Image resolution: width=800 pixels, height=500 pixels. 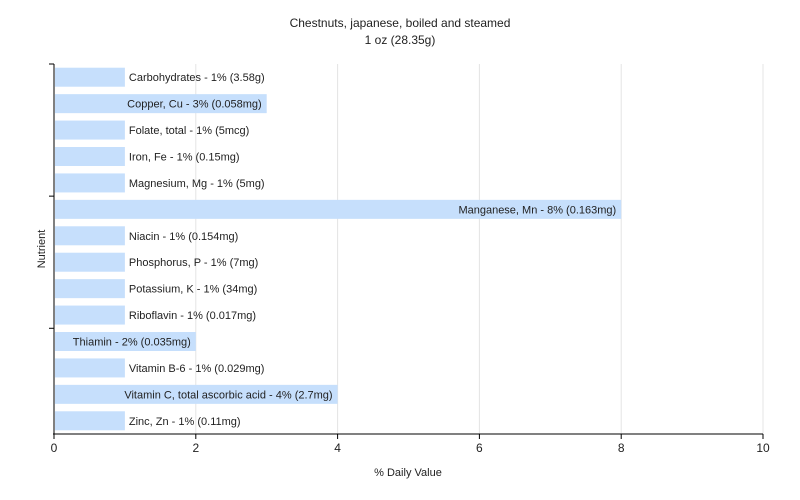 I want to click on bar-label-8: Potassium, K - 1% (34mg), so click(x=193, y=290).